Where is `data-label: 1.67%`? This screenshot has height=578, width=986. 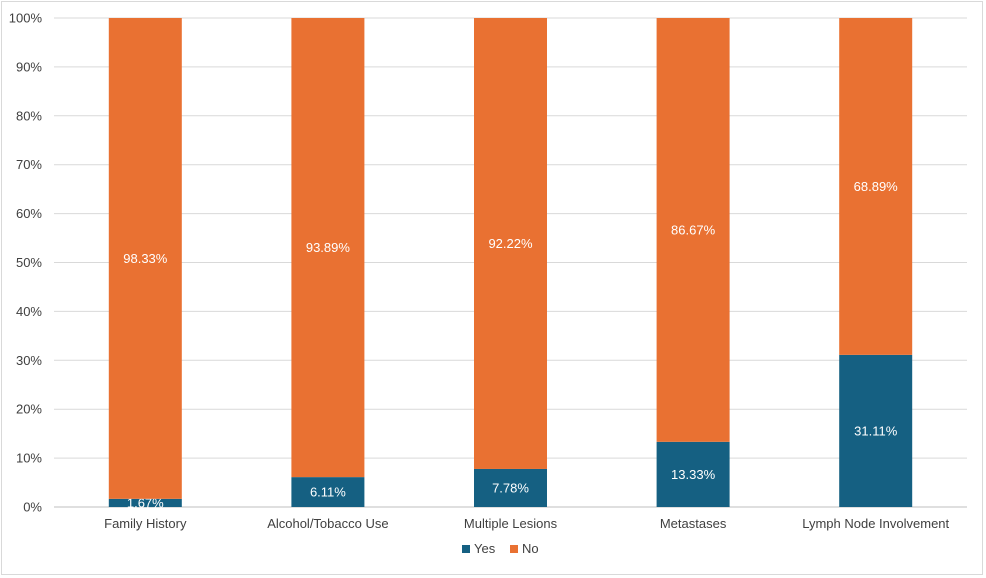 data-label: 1.67% is located at coordinates (145, 502).